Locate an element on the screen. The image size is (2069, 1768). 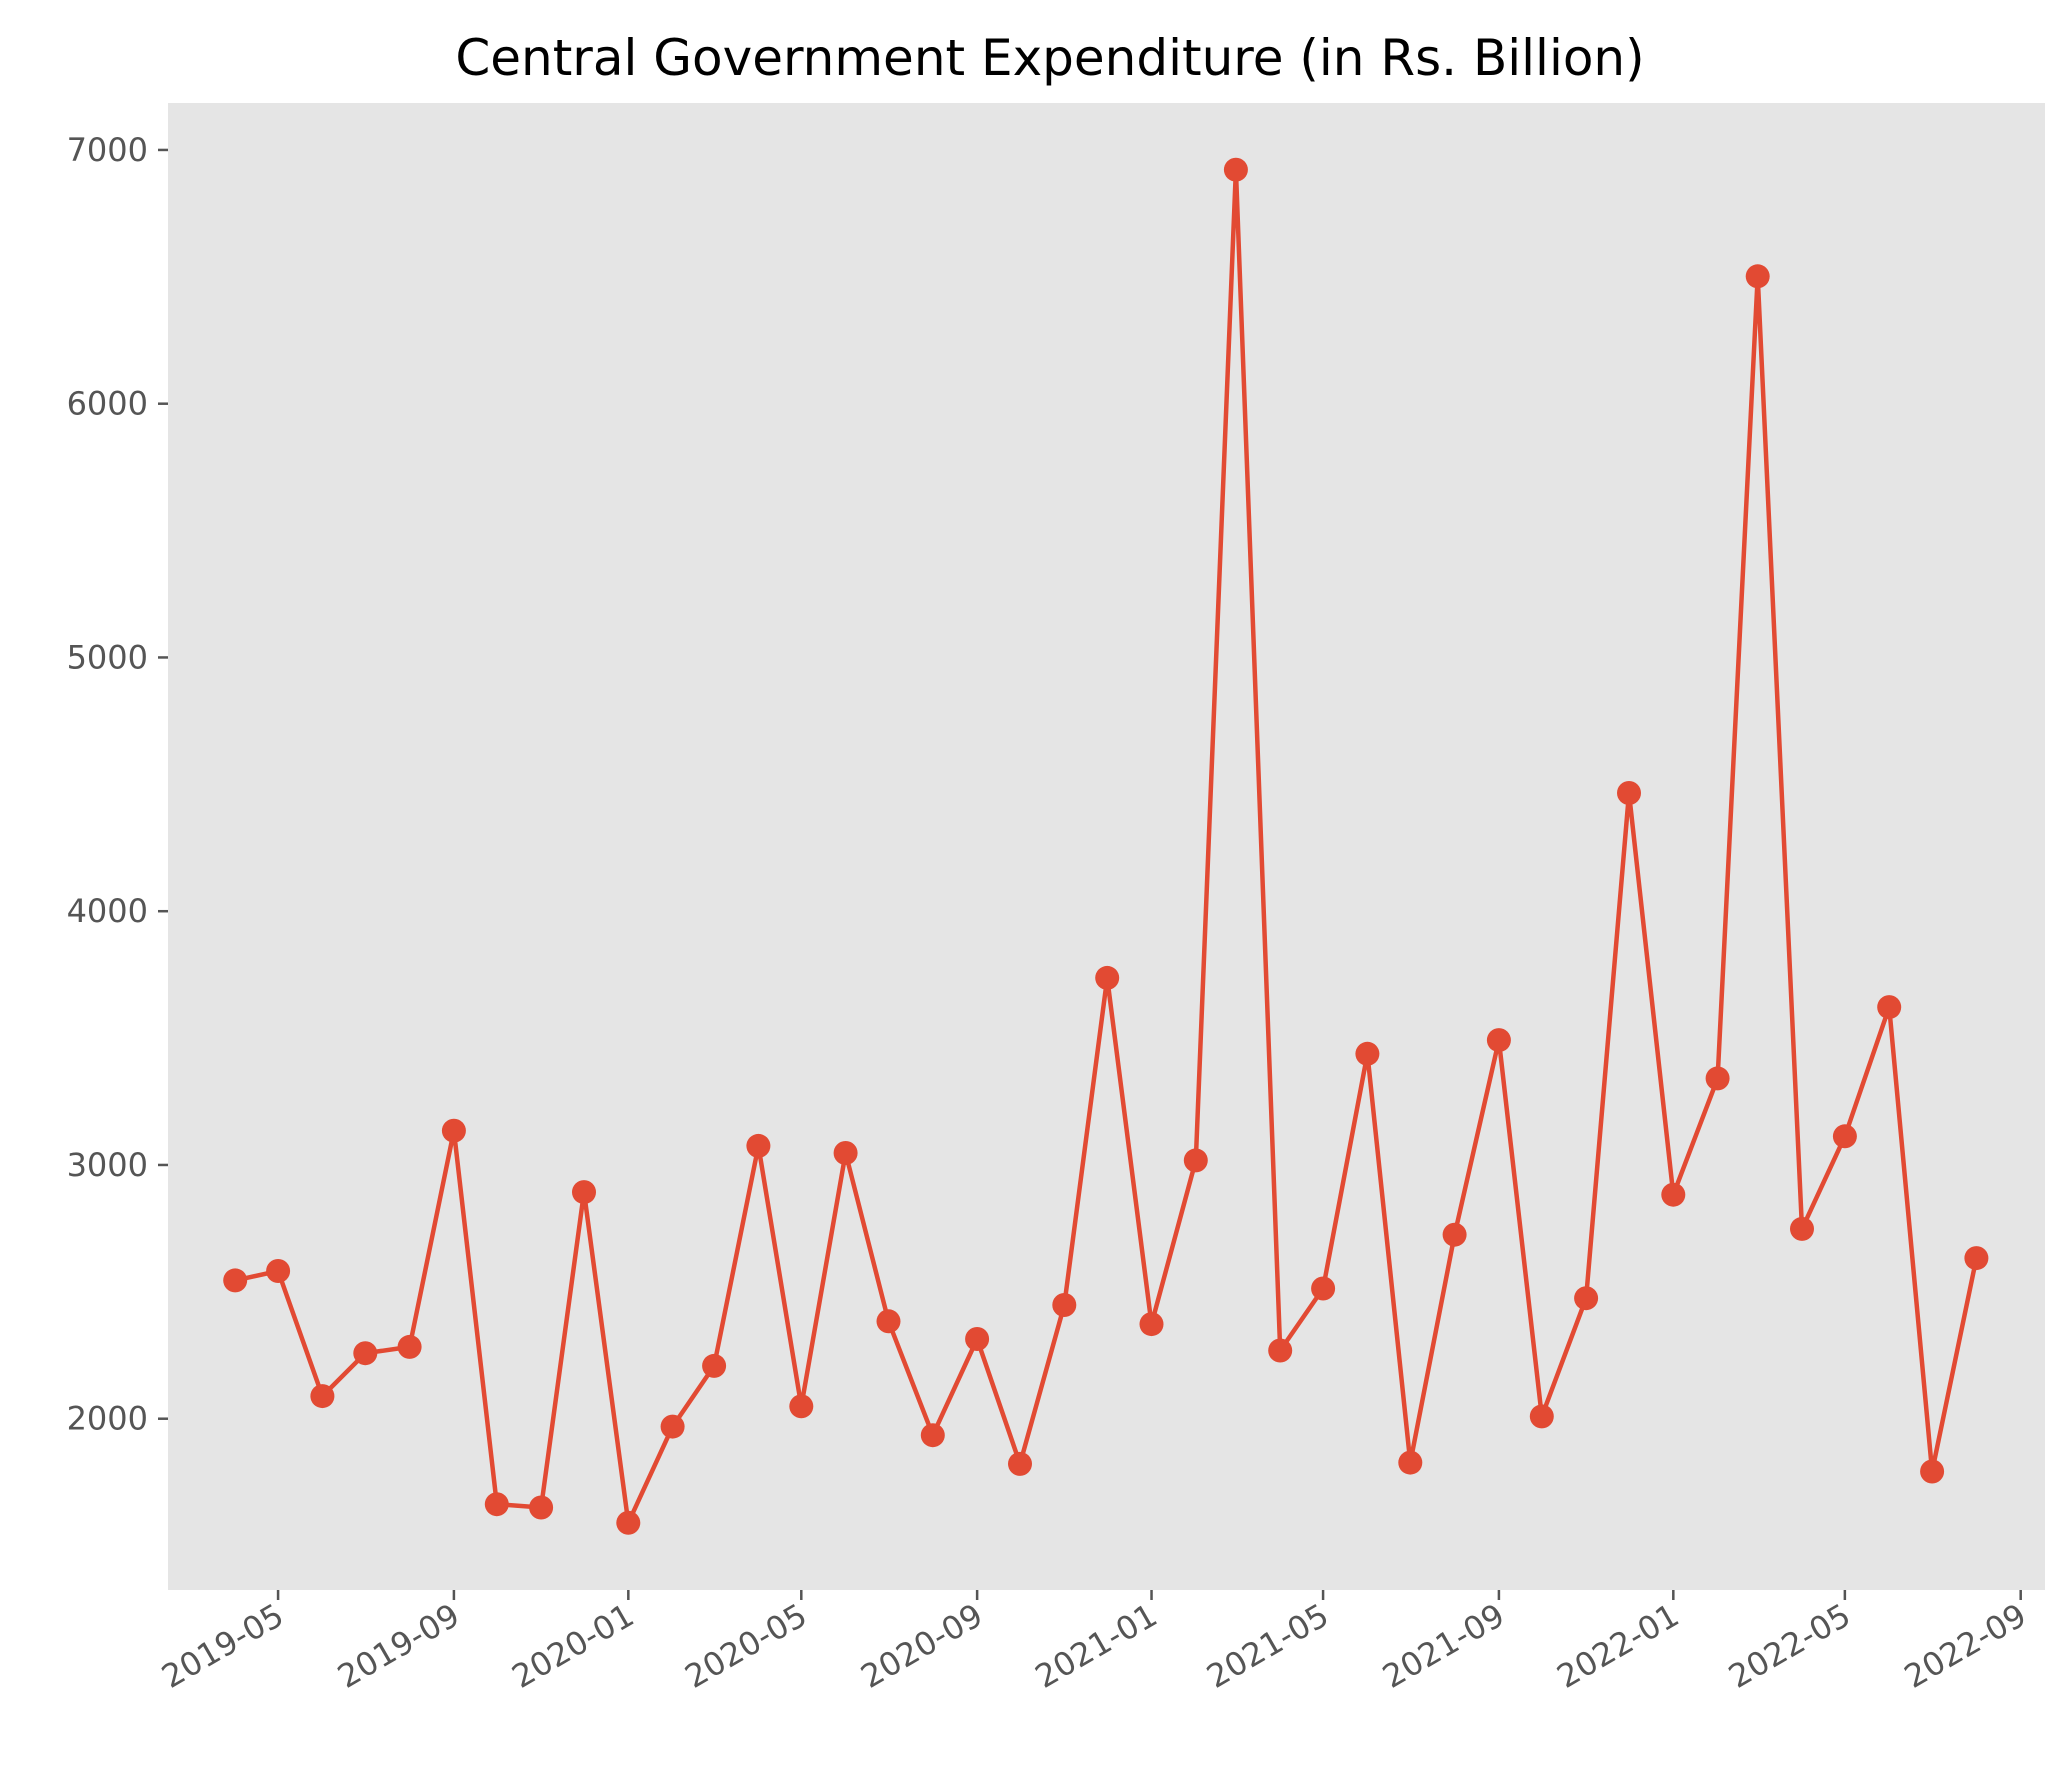
y-tick-label: 2000 is located at coordinates (107, 1419).